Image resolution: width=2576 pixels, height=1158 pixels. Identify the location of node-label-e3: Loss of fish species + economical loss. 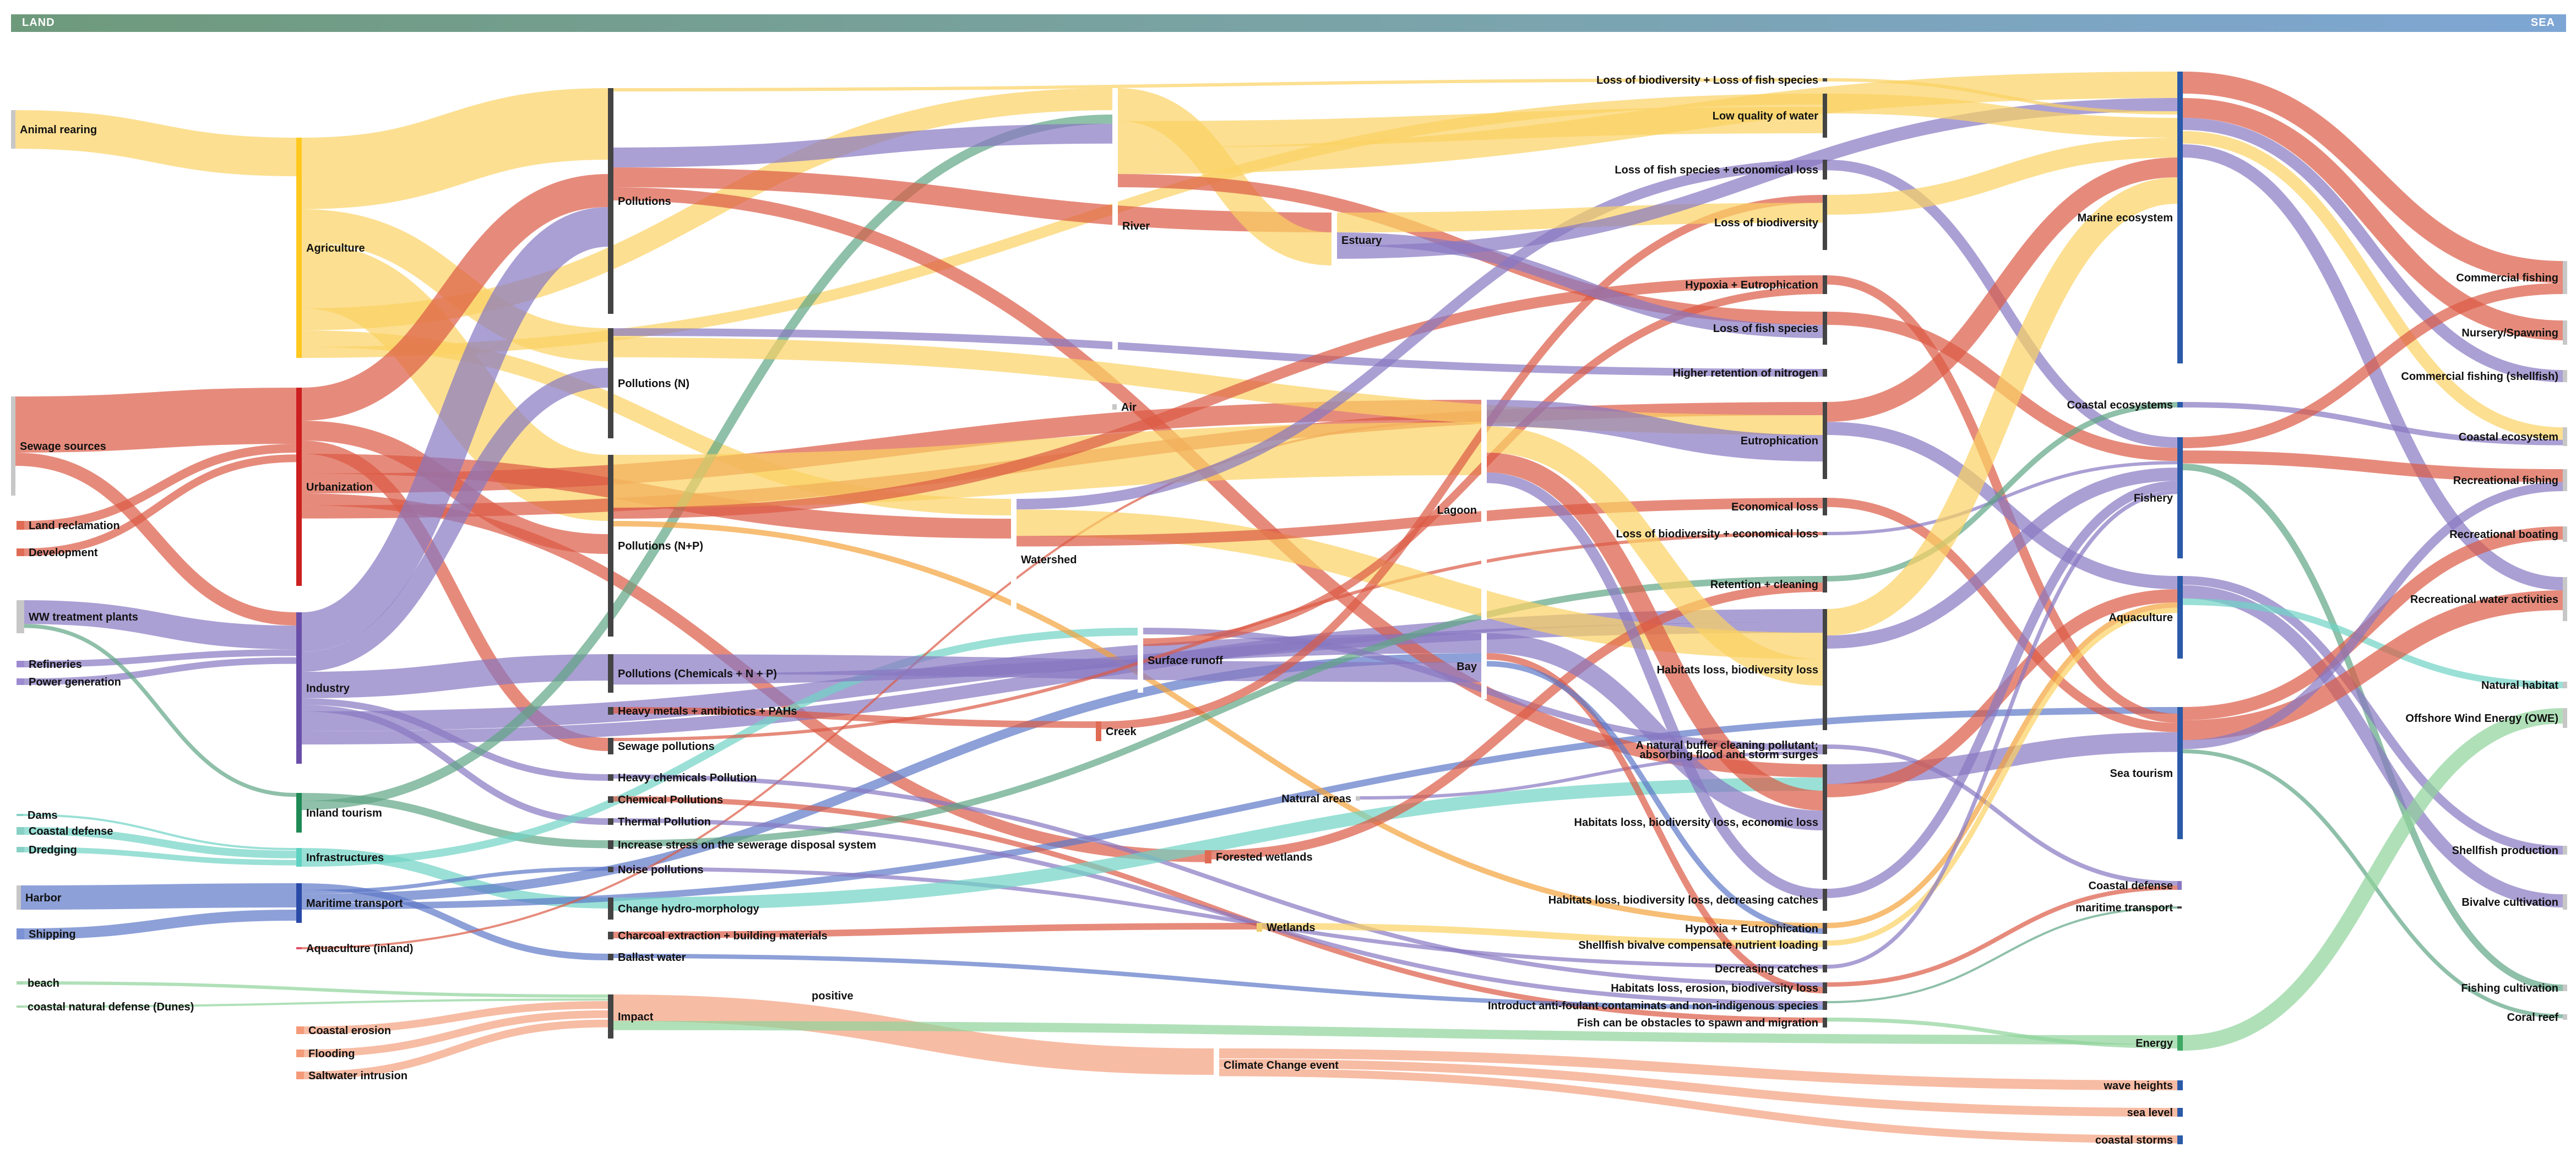
(1716, 170).